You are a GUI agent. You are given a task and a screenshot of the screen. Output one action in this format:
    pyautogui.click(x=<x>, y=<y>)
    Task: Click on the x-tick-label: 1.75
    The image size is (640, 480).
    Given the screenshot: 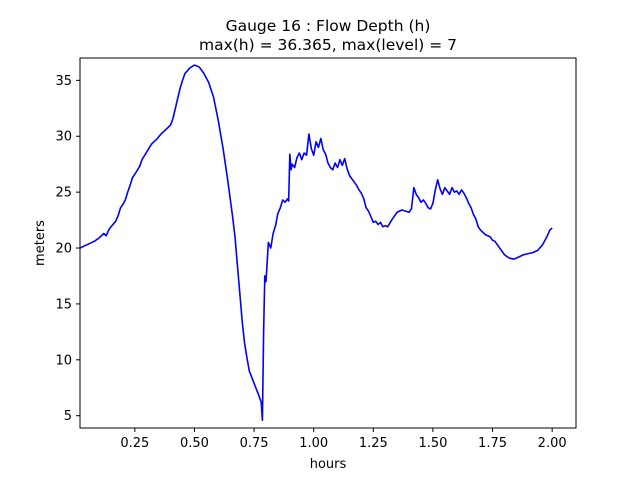 What is the action you would take?
    pyautogui.click(x=492, y=443)
    